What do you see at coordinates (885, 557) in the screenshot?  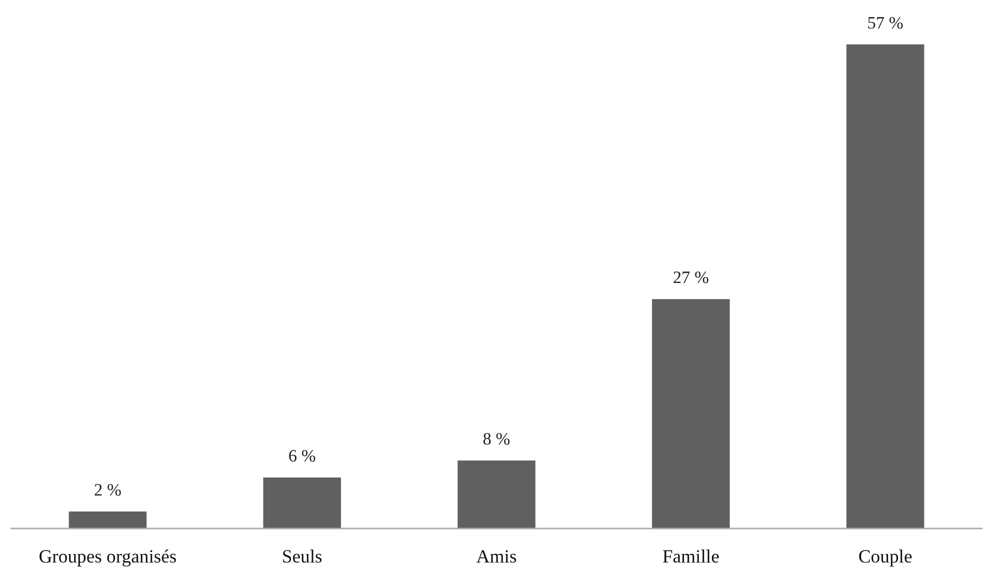 I see `x-tick-label: Couple` at bounding box center [885, 557].